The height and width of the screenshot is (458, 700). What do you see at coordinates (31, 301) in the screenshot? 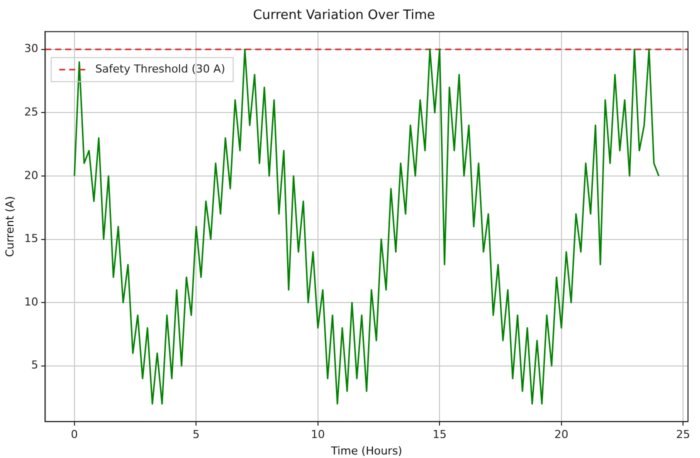
I see `y-tick-label: 10` at bounding box center [31, 301].